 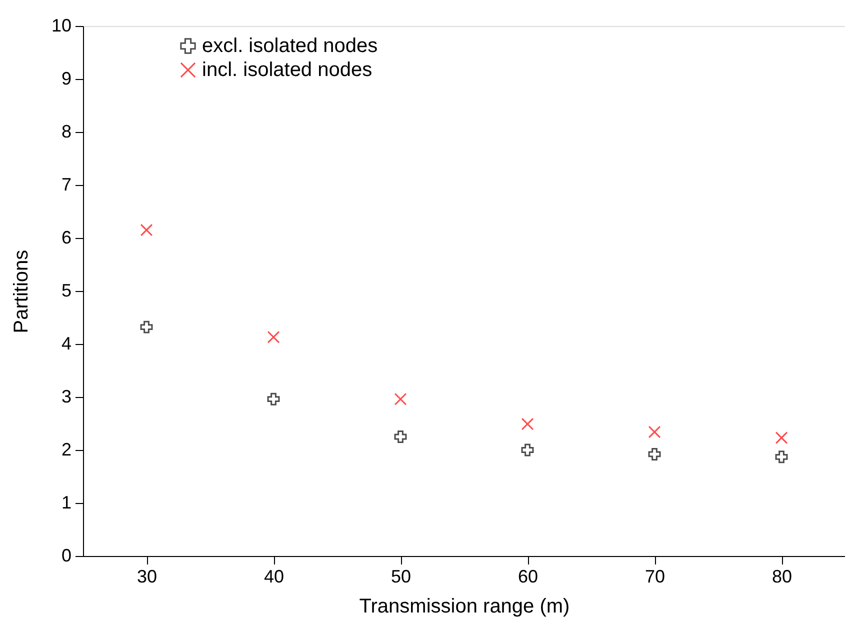 What do you see at coordinates (66, 290) in the screenshot?
I see `y-tick-label: 5` at bounding box center [66, 290].